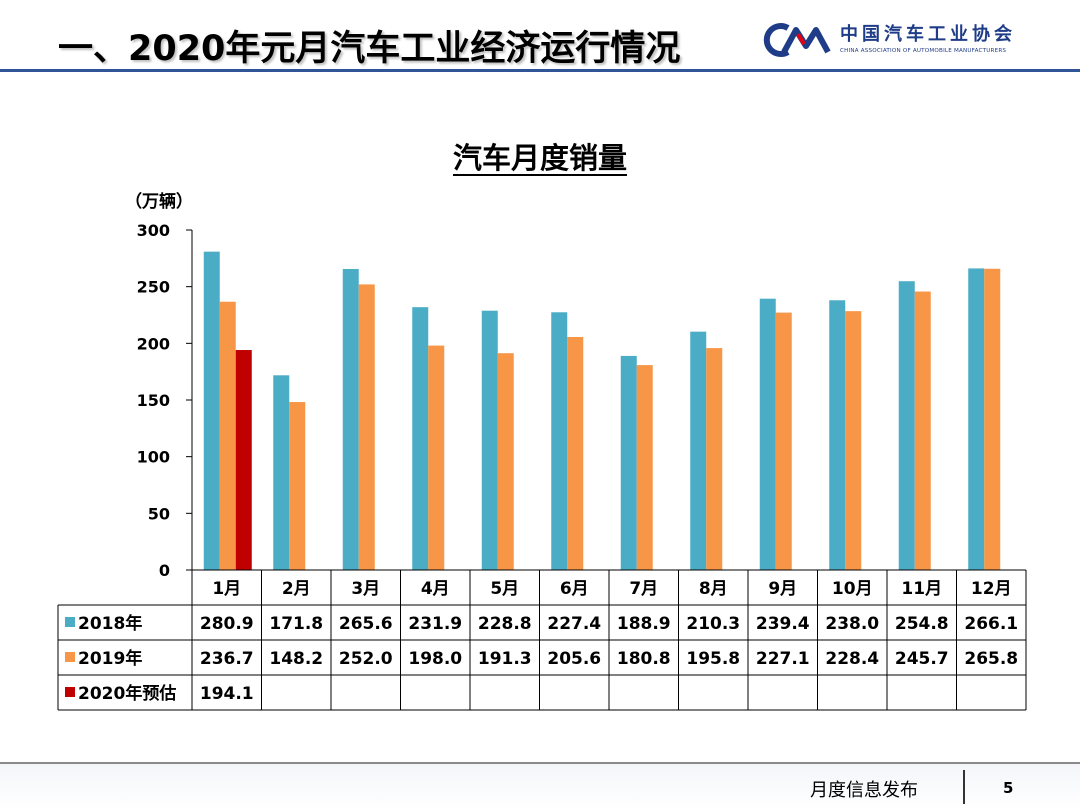 The height and width of the screenshot is (811, 1080). Describe the element at coordinates (505, 659) in the screenshot. I see `table-cell-value: 191.3` at that location.